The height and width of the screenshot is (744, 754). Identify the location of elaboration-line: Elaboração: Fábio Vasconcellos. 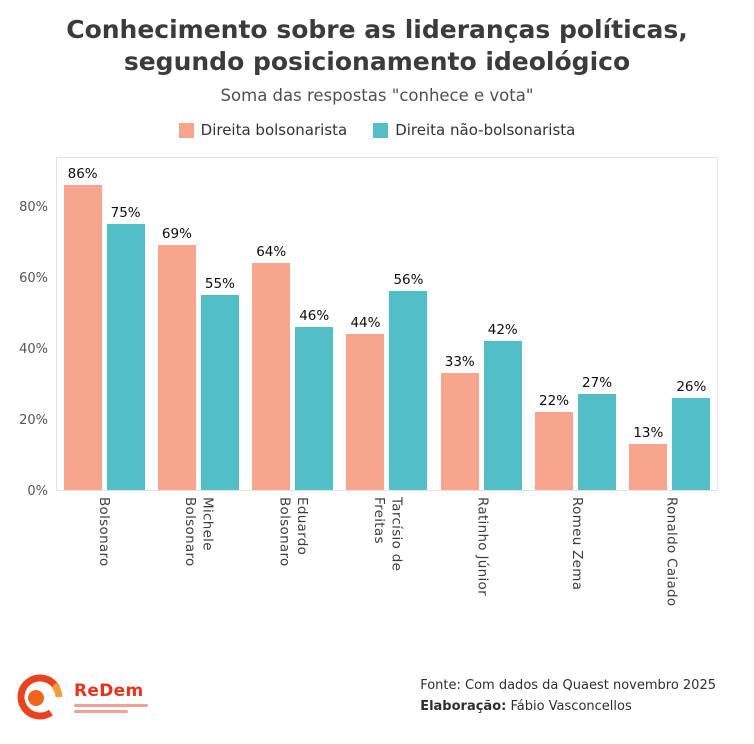
(568, 707).